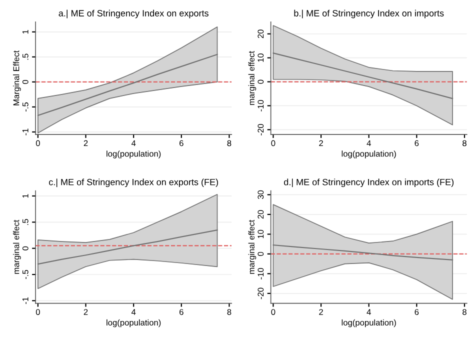 The height and width of the screenshot is (337, 474). I want to click on chart-title: a.| ME of Stringency Index on exports, so click(133, 14).